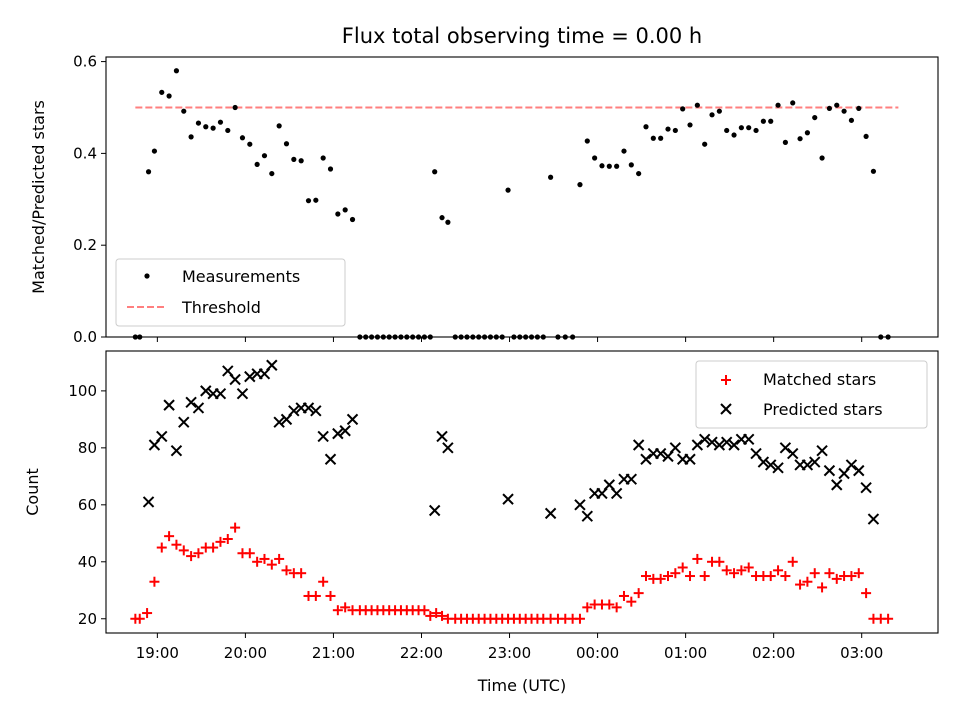  I want to click on x-tick-label: 00:00, so click(597, 653).